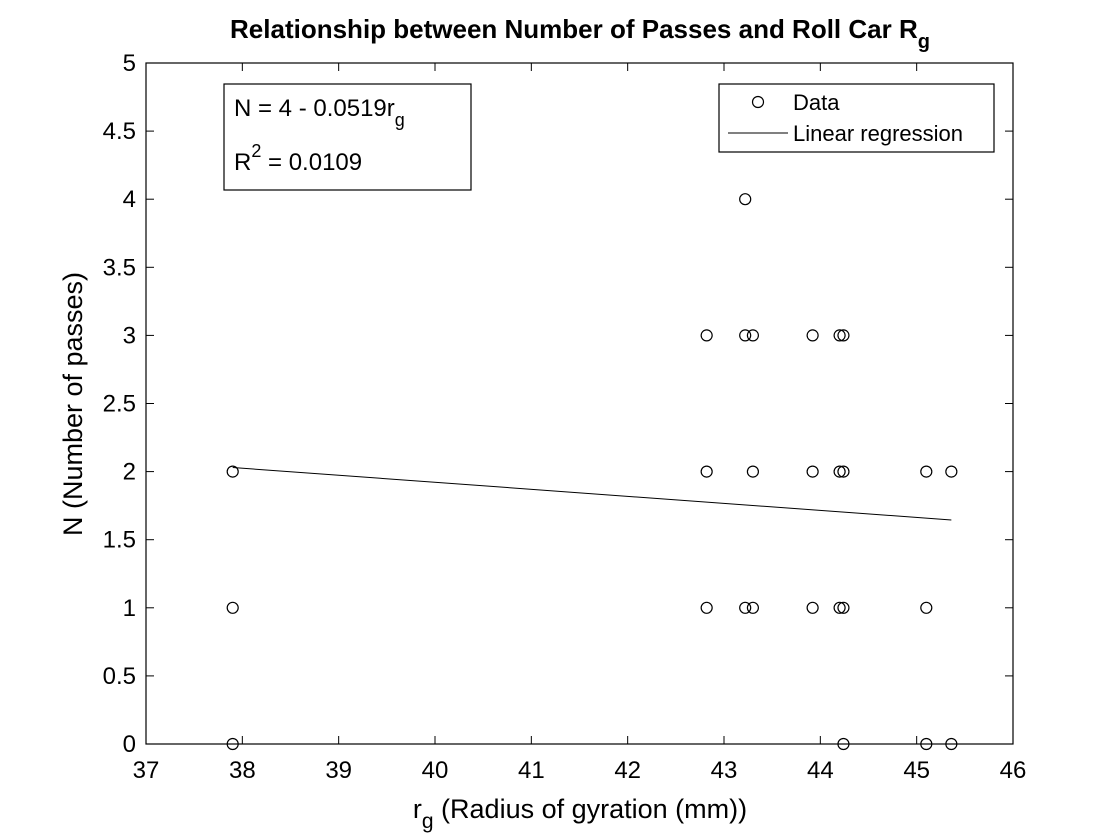  What do you see at coordinates (311, 162) in the screenshot?
I see `r-squared-value: = 0.0109` at bounding box center [311, 162].